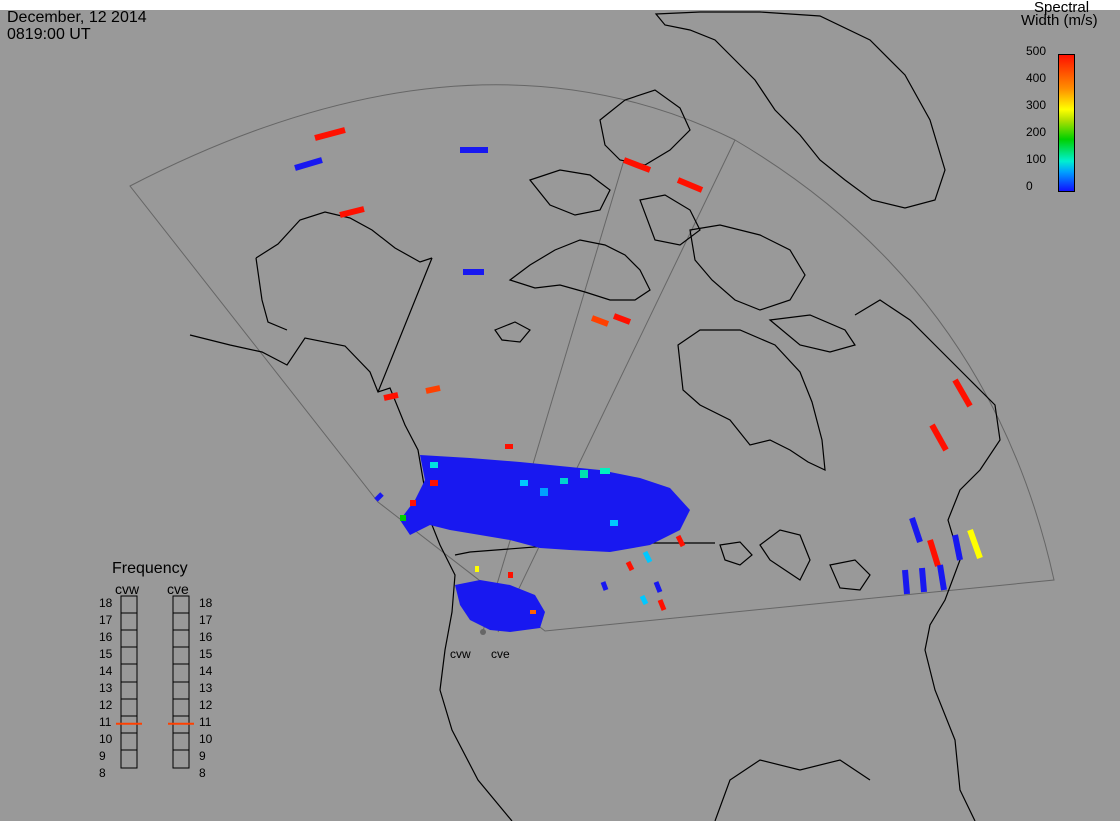 The image size is (1120, 821). What do you see at coordinates (500, 654) in the screenshot?
I see `radar-label-cve: cve` at bounding box center [500, 654].